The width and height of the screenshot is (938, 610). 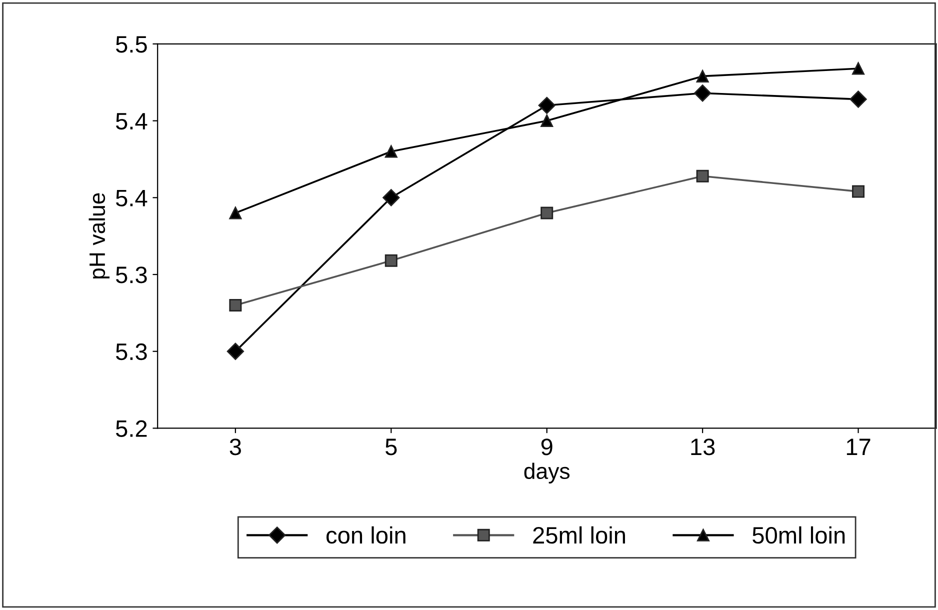 What do you see at coordinates (547, 473) in the screenshot?
I see `x-axis-title: days` at bounding box center [547, 473].